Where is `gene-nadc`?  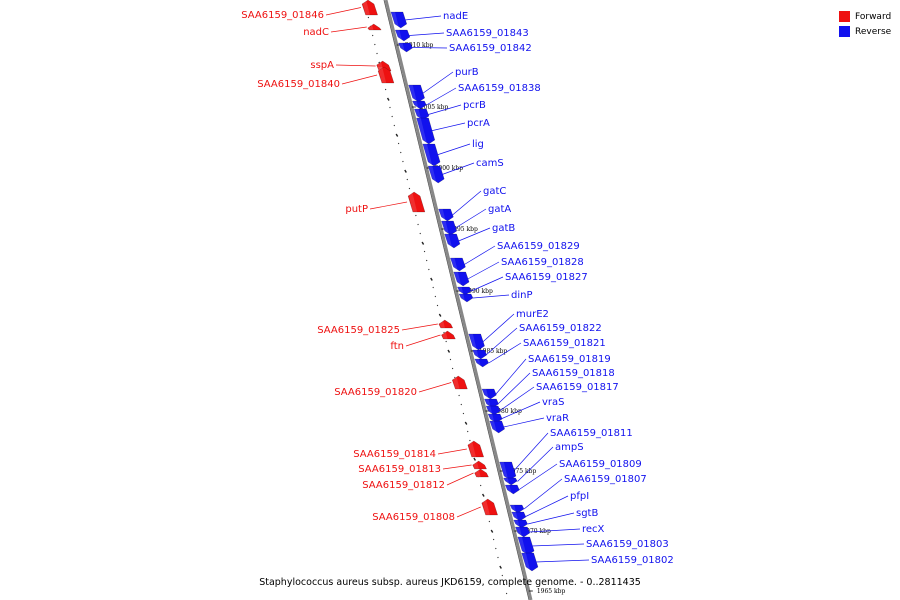
gene-nadc is located at coordinates (374, 27).